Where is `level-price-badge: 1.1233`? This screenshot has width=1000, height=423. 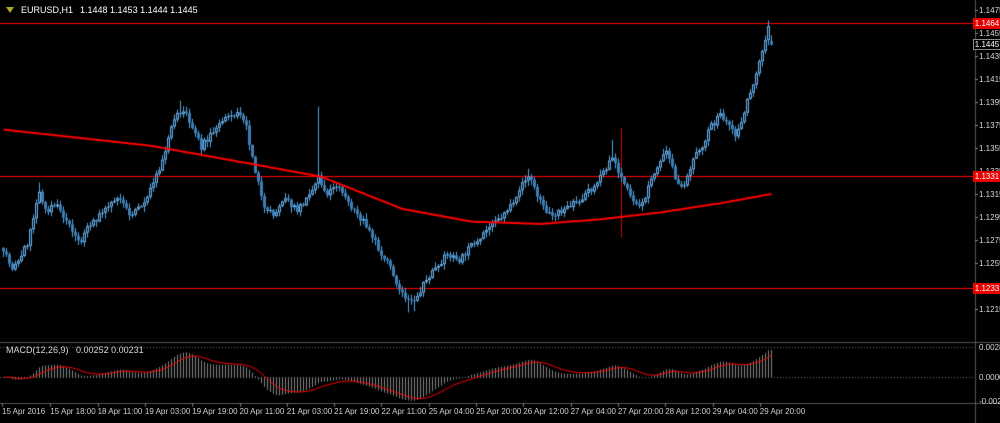
level-price-badge: 1.1233 is located at coordinates (986, 288).